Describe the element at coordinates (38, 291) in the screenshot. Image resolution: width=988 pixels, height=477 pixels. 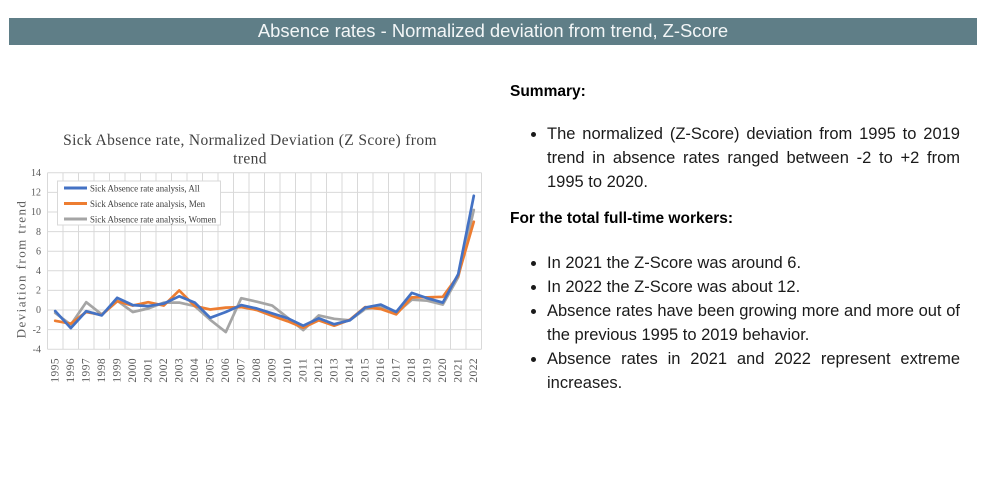
I see `svg-text: 2` at that location.